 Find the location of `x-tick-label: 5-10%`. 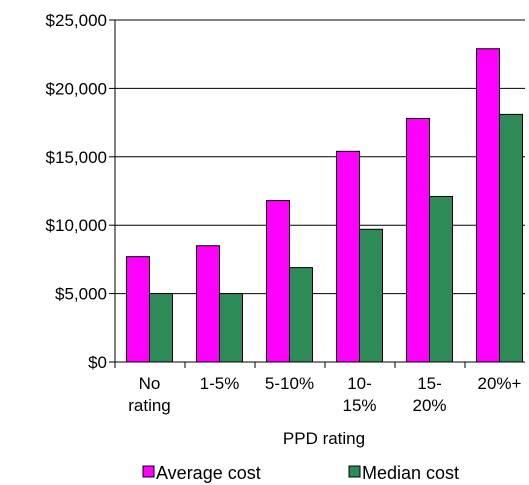

x-tick-label: 5-10% is located at coordinates (289, 383).